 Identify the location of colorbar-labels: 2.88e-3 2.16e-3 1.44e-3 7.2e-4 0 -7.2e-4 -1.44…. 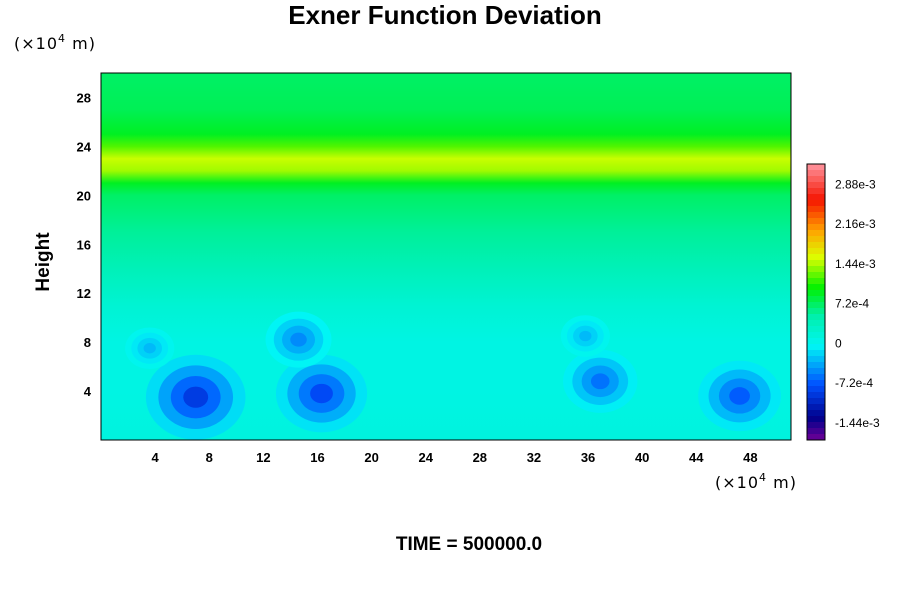
(857, 303).